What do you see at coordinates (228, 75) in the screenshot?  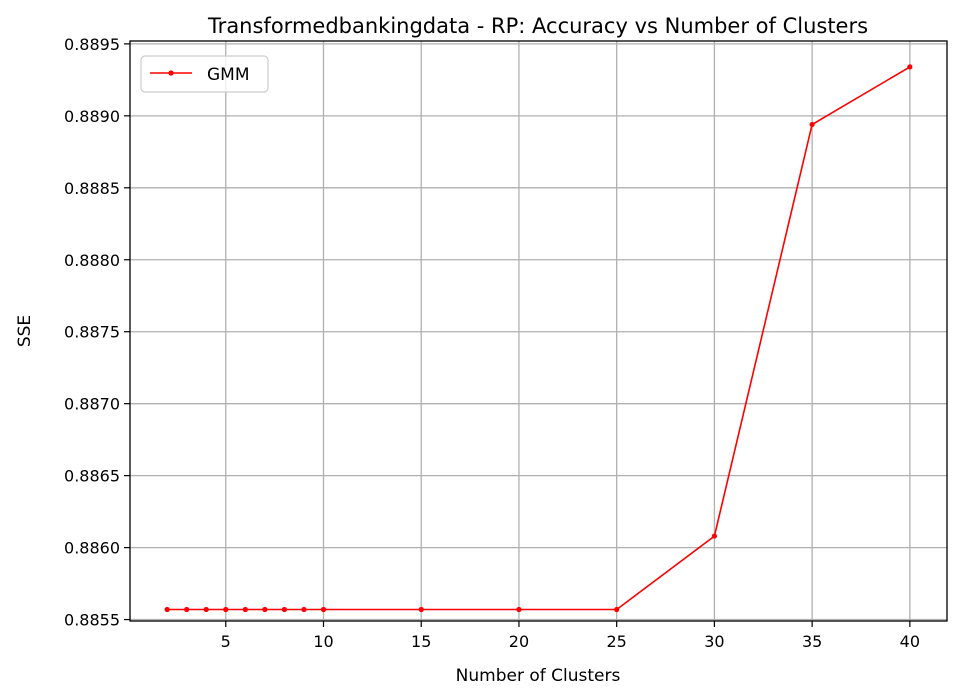 I see `legend-label-gmm: GMM` at bounding box center [228, 75].